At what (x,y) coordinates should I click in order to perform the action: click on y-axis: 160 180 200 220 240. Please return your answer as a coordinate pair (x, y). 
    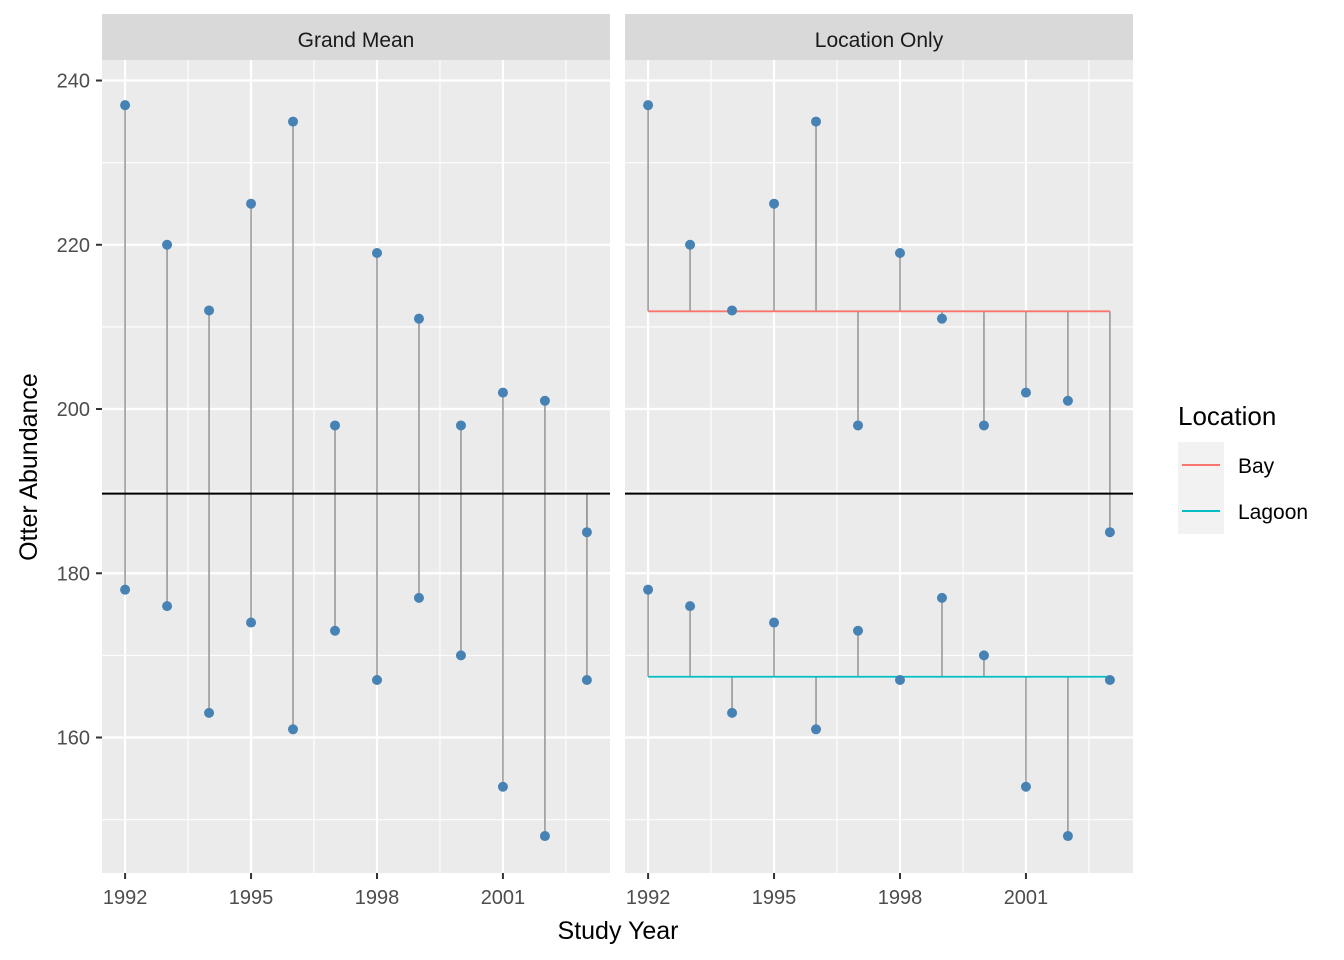
    Looking at the image, I should click on (79, 410).